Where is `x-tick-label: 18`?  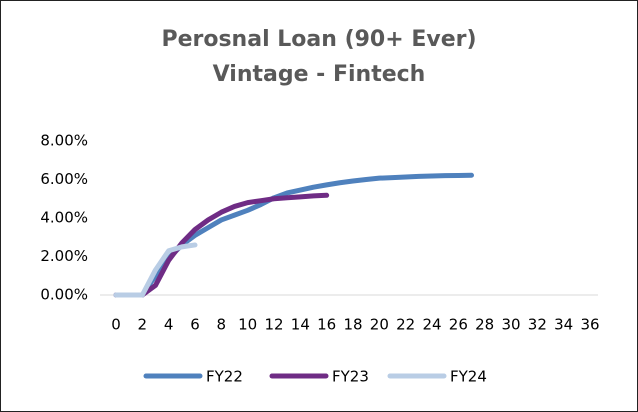 x-tick-label: 18 is located at coordinates (352, 325).